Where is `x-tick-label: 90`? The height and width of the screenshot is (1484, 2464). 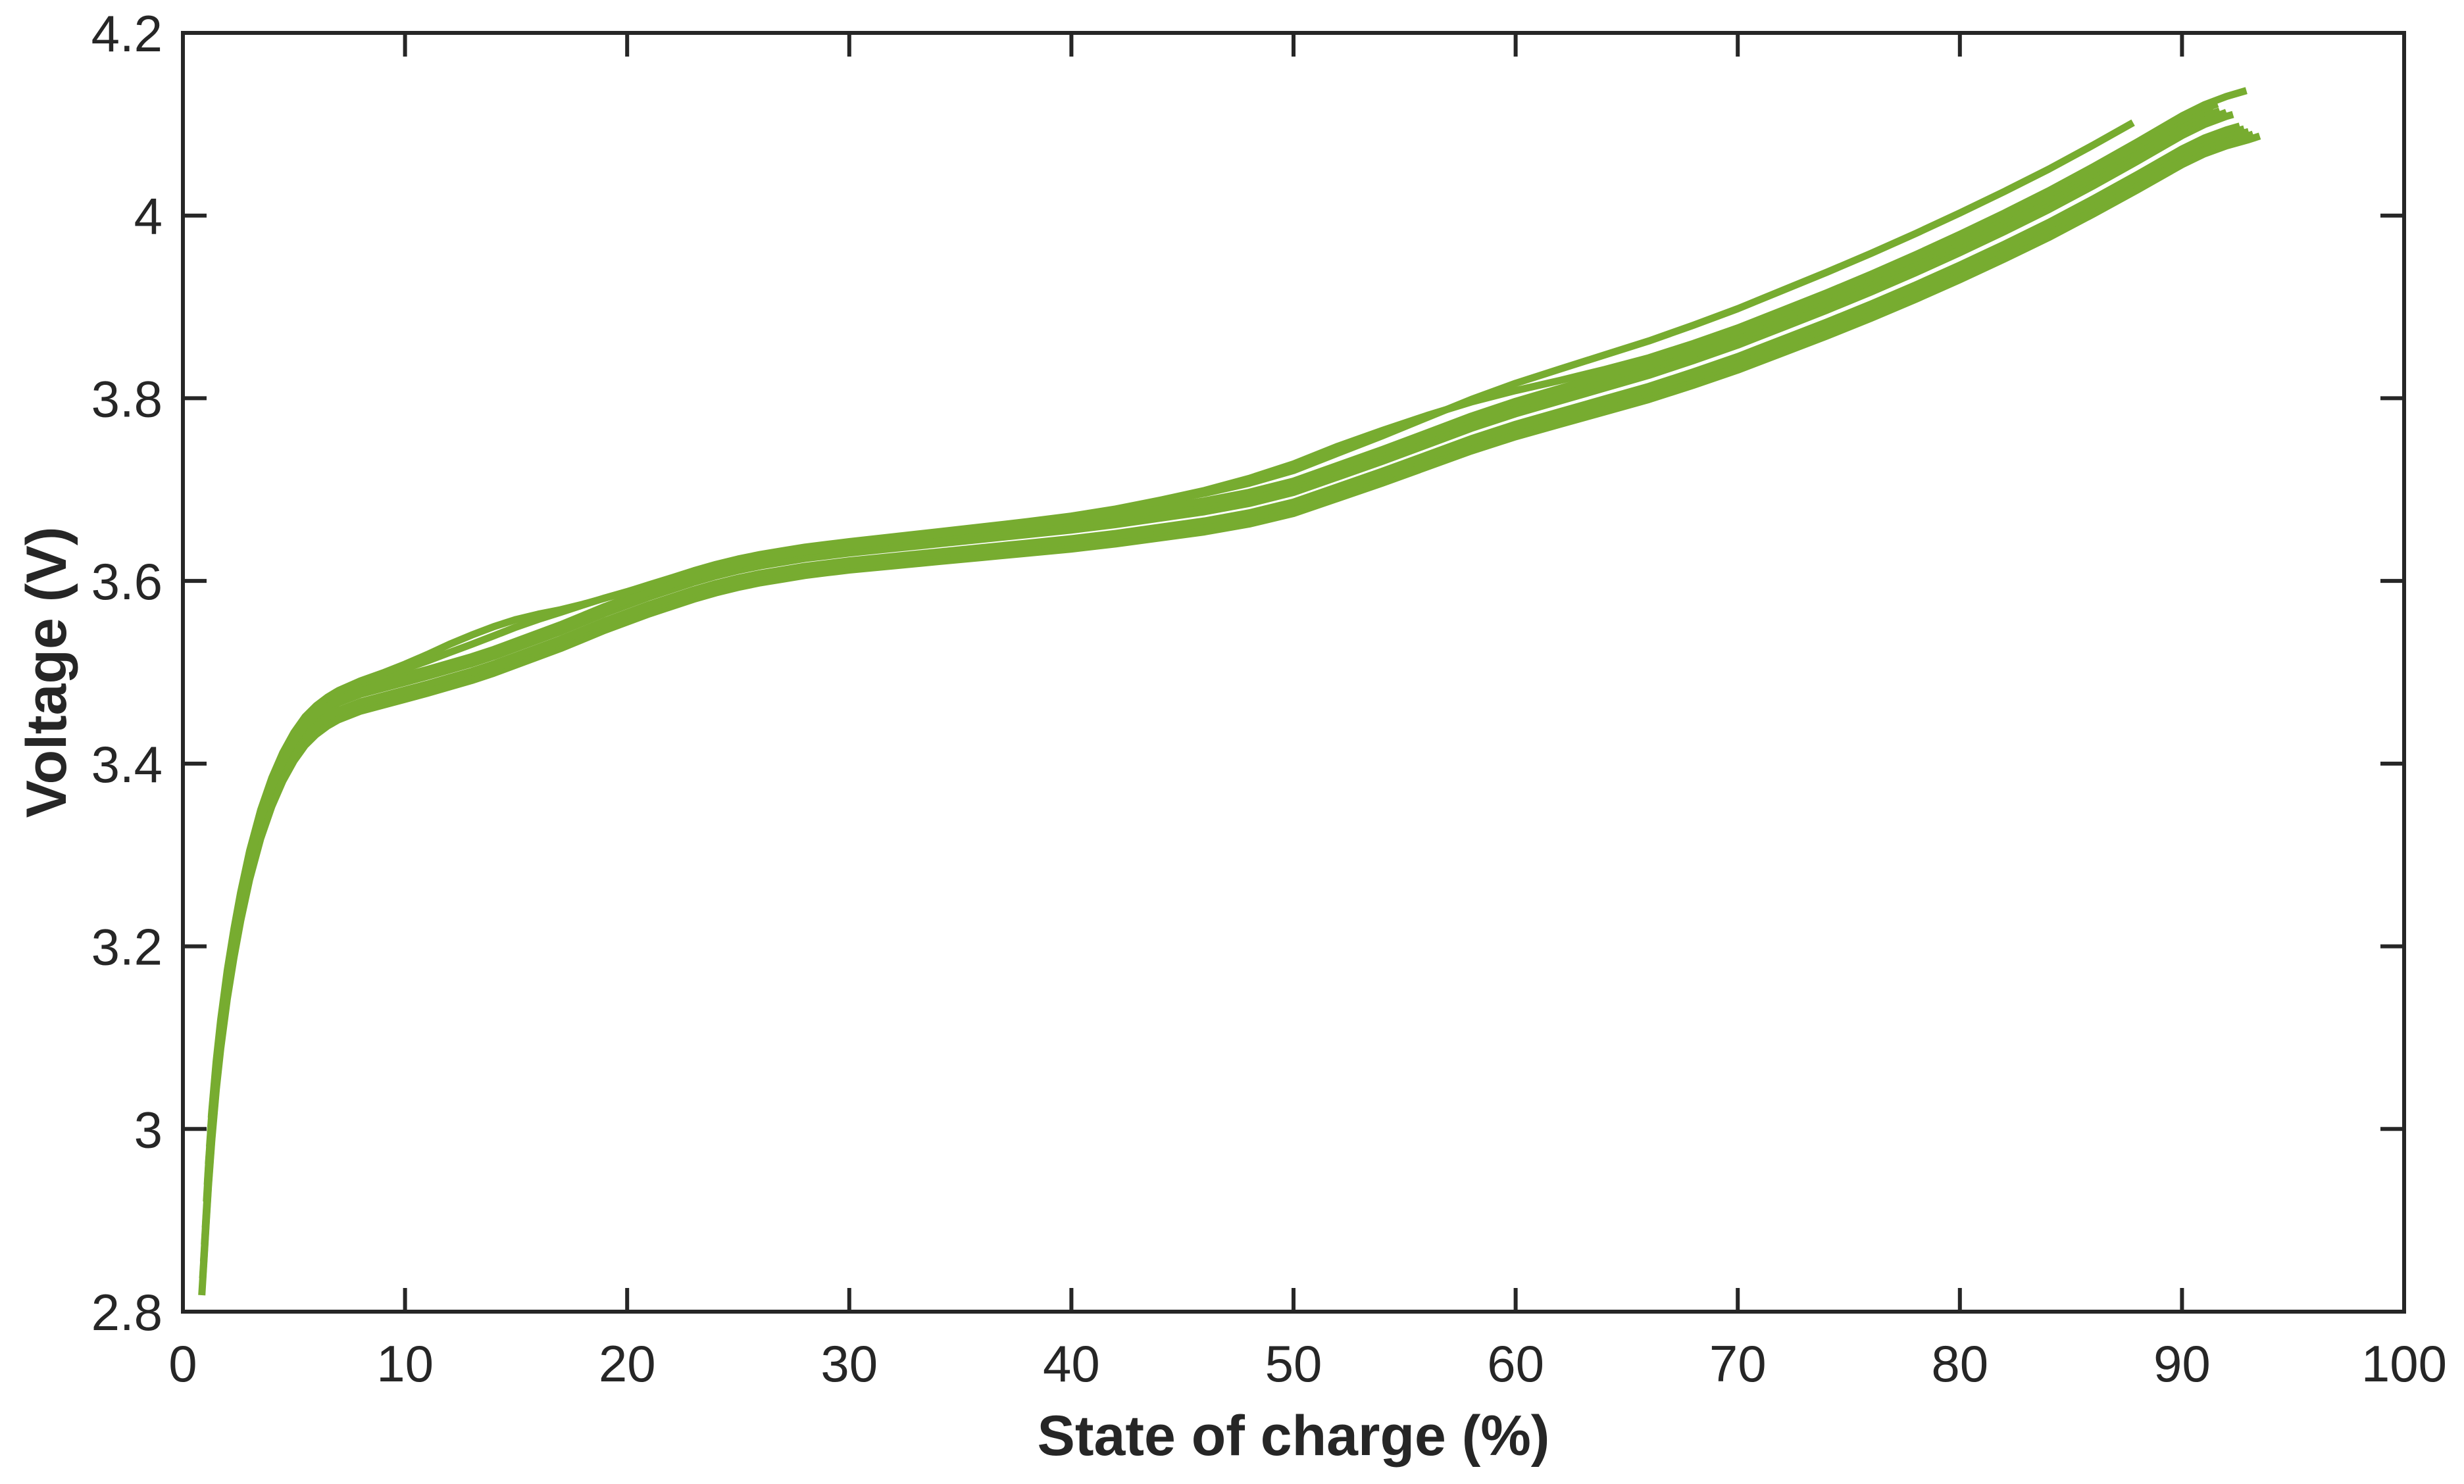
x-tick-label: 90 is located at coordinates (2182, 1364).